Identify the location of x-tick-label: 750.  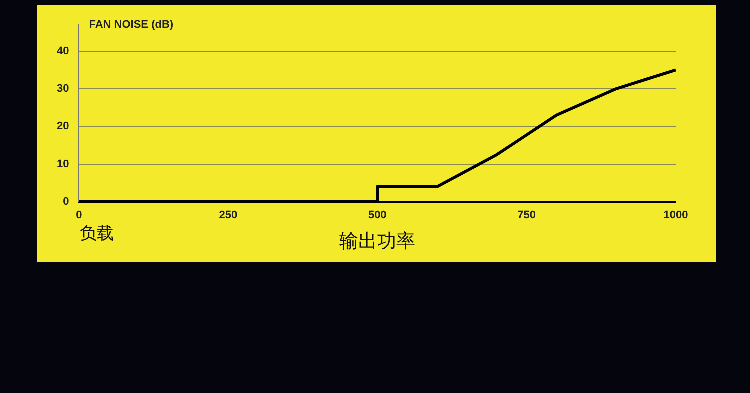
(527, 216).